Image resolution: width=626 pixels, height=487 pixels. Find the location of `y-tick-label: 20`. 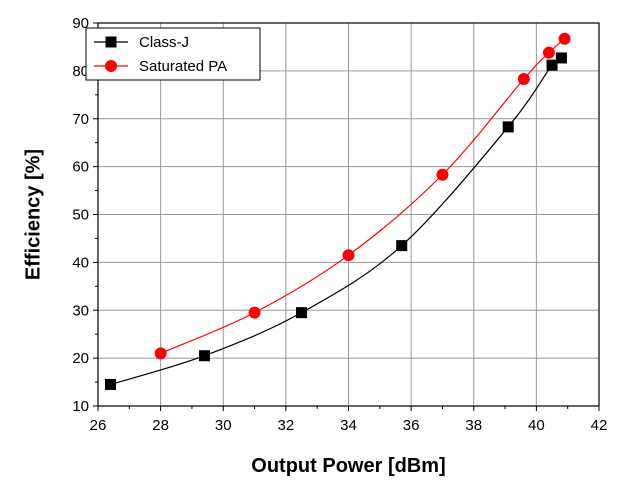

y-tick-label: 20 is located at coordinates (80, 358).